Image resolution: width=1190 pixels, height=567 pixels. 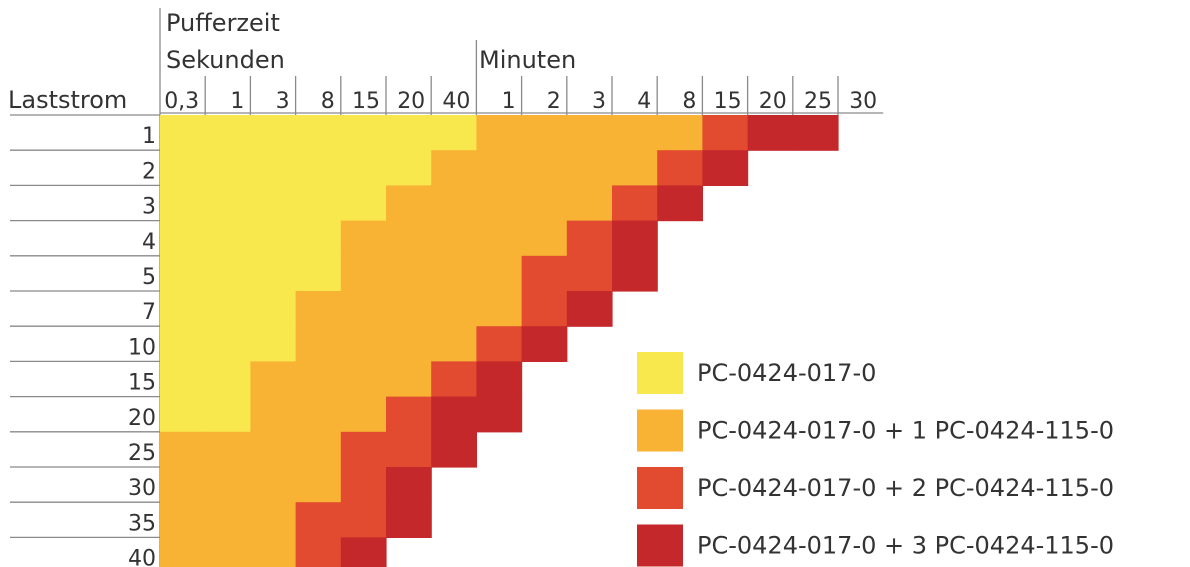 I want to click on column-group-label-seconds: Sekunden, so click(x=225, y=60).